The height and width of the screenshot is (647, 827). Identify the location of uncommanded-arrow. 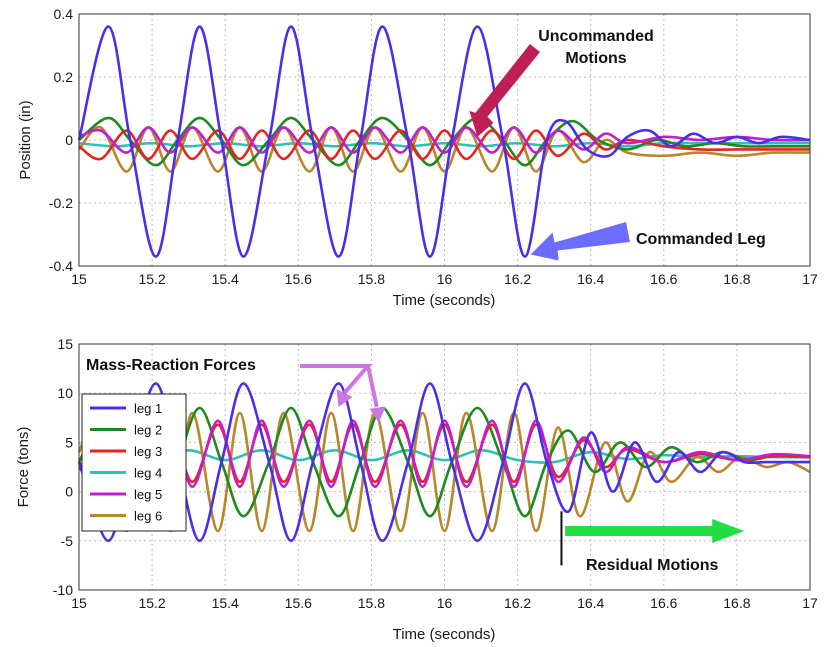
(504, 90).